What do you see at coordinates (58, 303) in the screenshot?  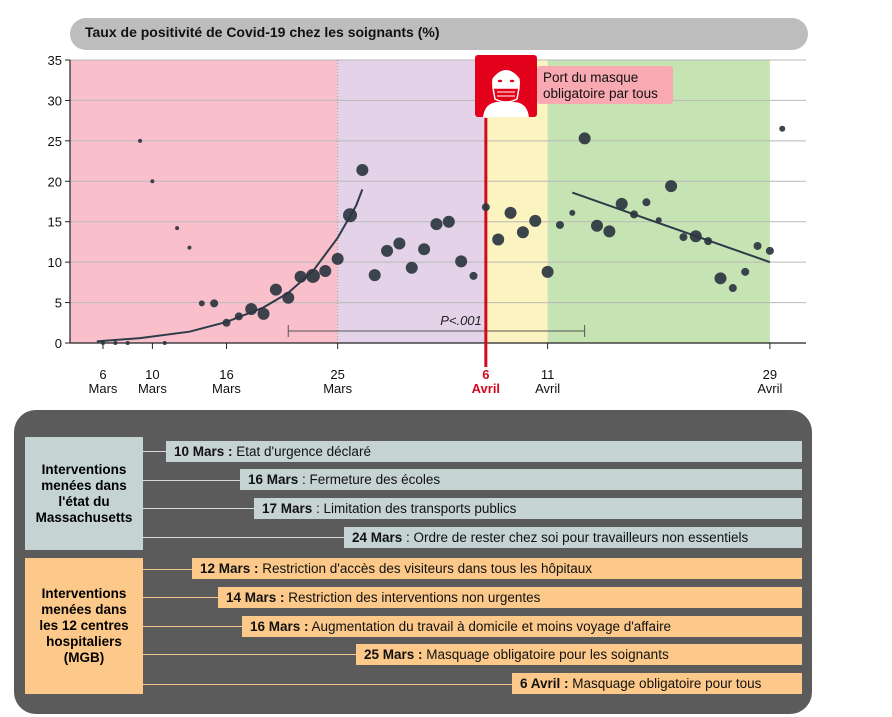 I see `y-tick-label: 5` at bounding box center [58, 303].